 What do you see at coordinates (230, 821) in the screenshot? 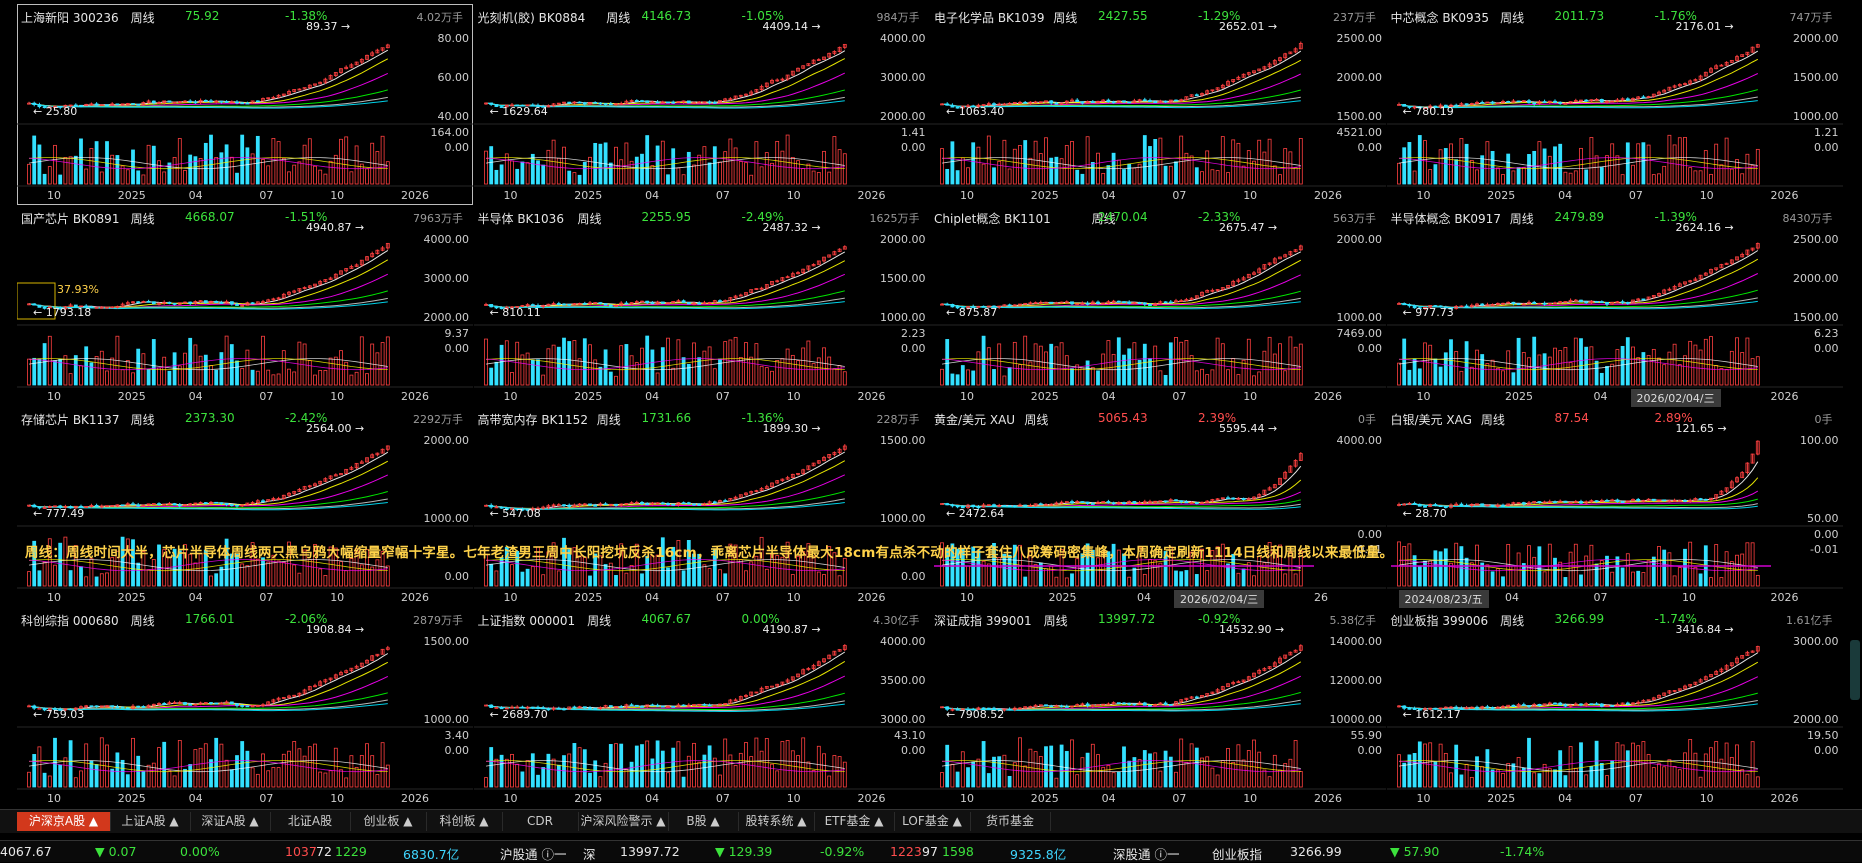
I see `market-tab: 深证A股 ▲` at bounding box center [230, 821].